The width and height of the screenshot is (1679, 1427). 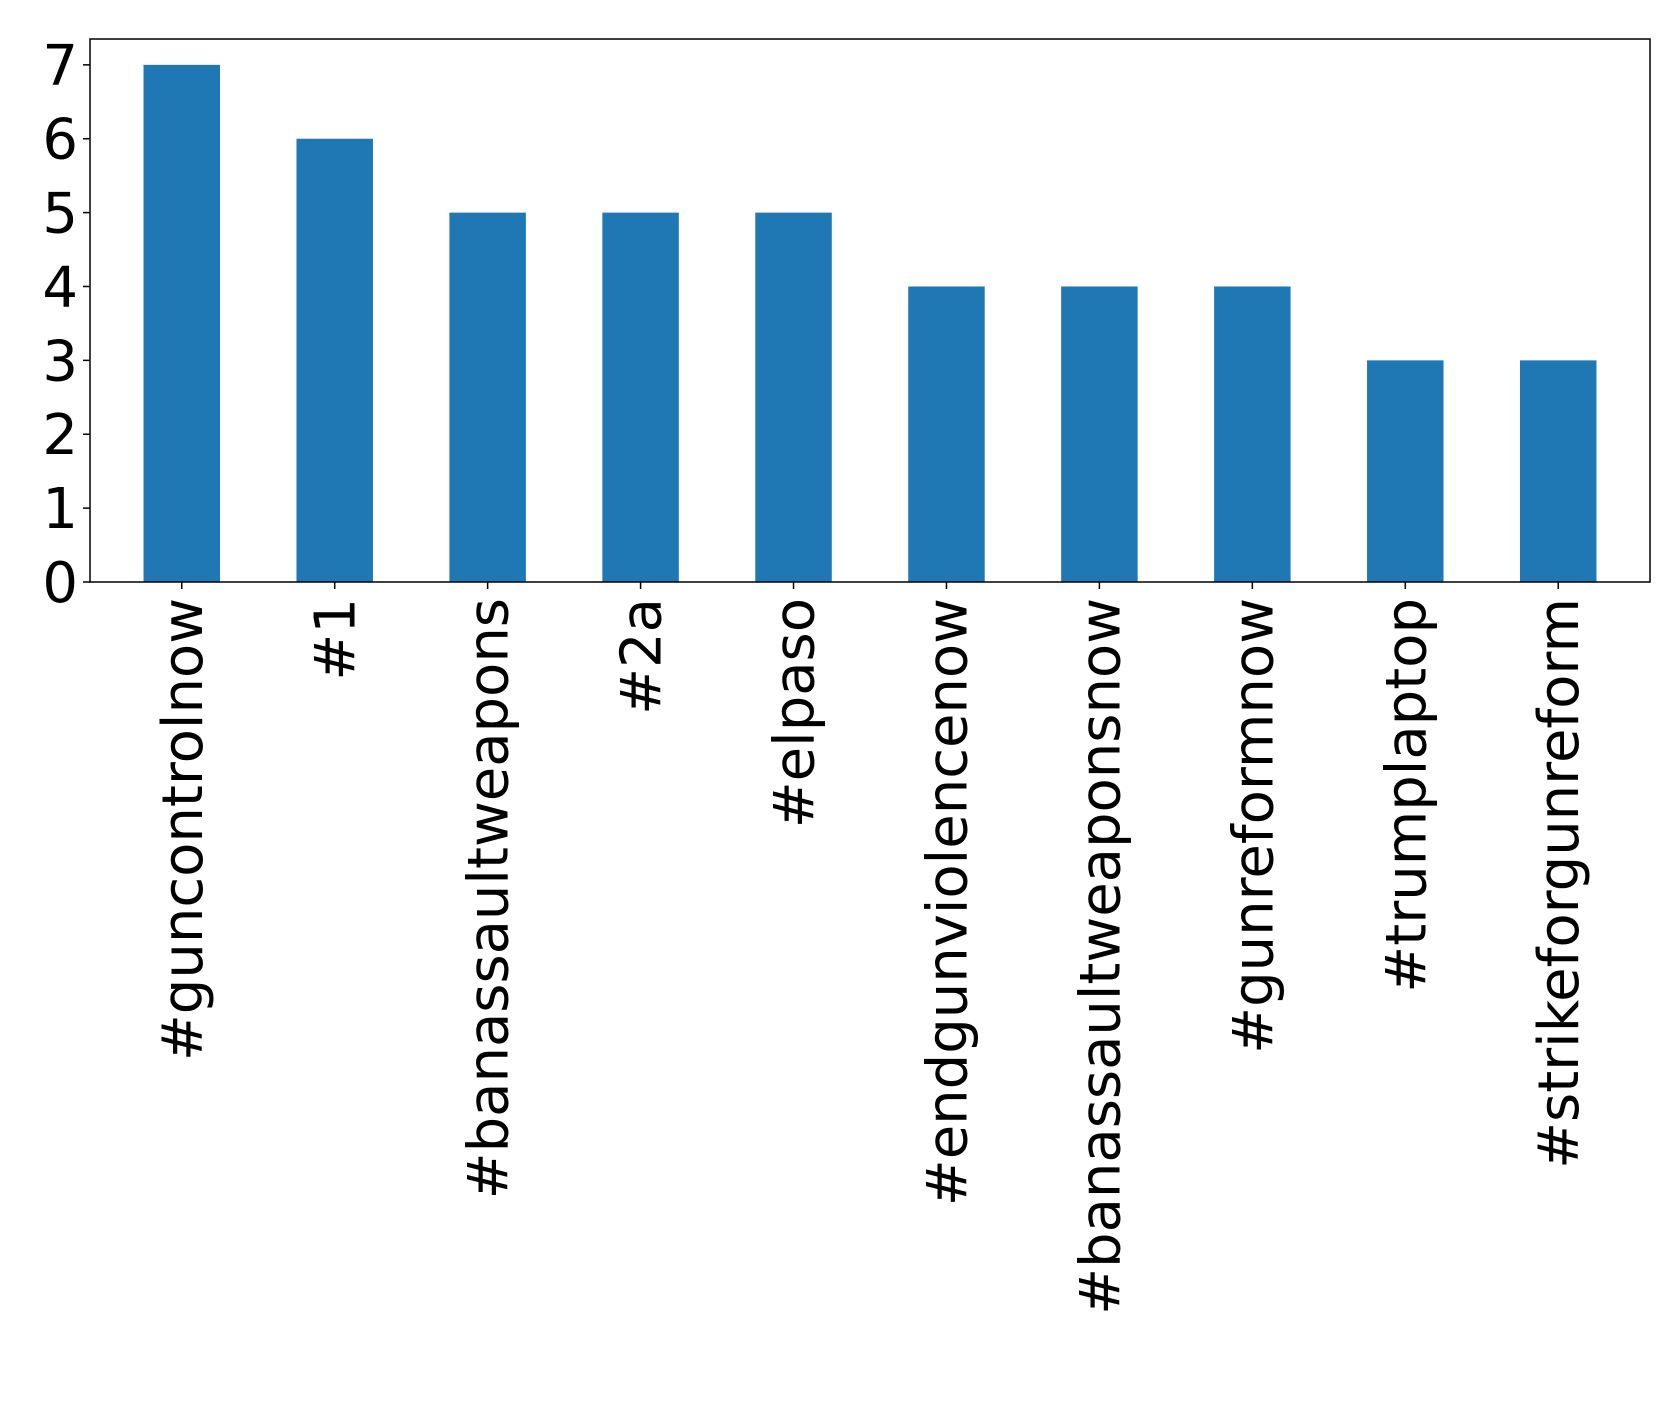 What do you see at coordinates (795, 713) in the screenshot?
I see `x-tick-label-4: #elpaso` at bounding box center [795, 713].